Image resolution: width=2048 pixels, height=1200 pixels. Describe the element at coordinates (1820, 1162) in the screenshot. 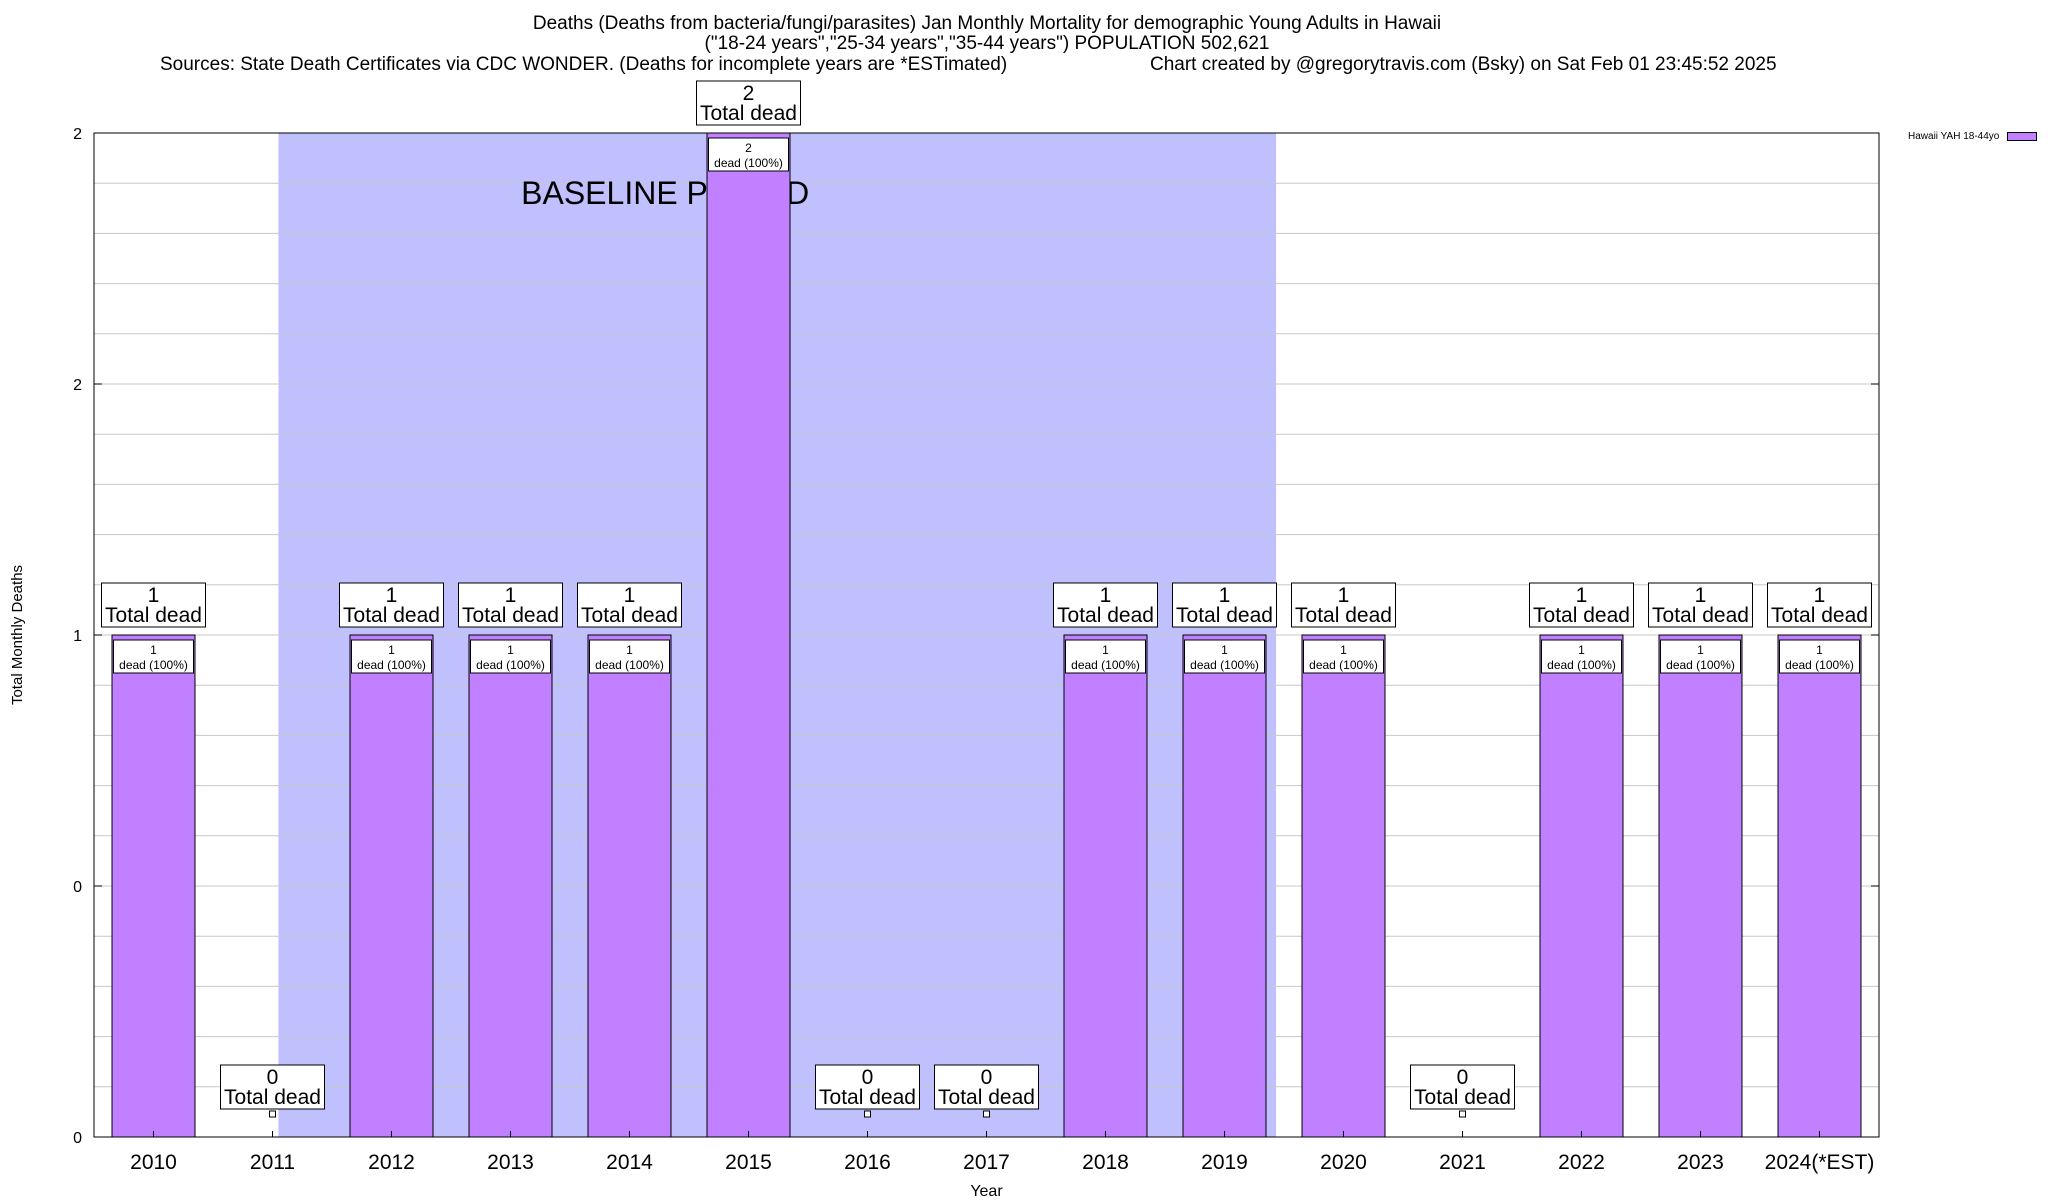

I see `x-tick-label: 2024(*EST)` at that location.